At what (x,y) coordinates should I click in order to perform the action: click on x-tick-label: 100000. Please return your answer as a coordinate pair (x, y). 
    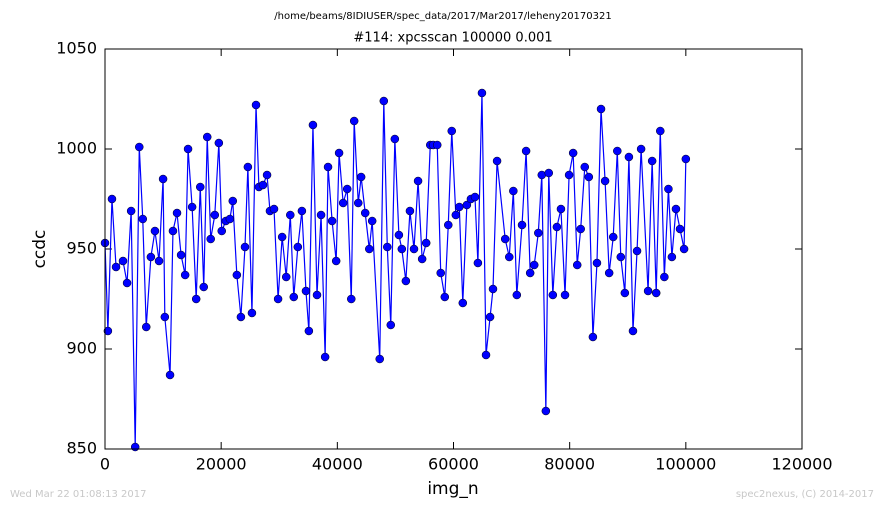
    Looking at the image, I should click on (685, 464).